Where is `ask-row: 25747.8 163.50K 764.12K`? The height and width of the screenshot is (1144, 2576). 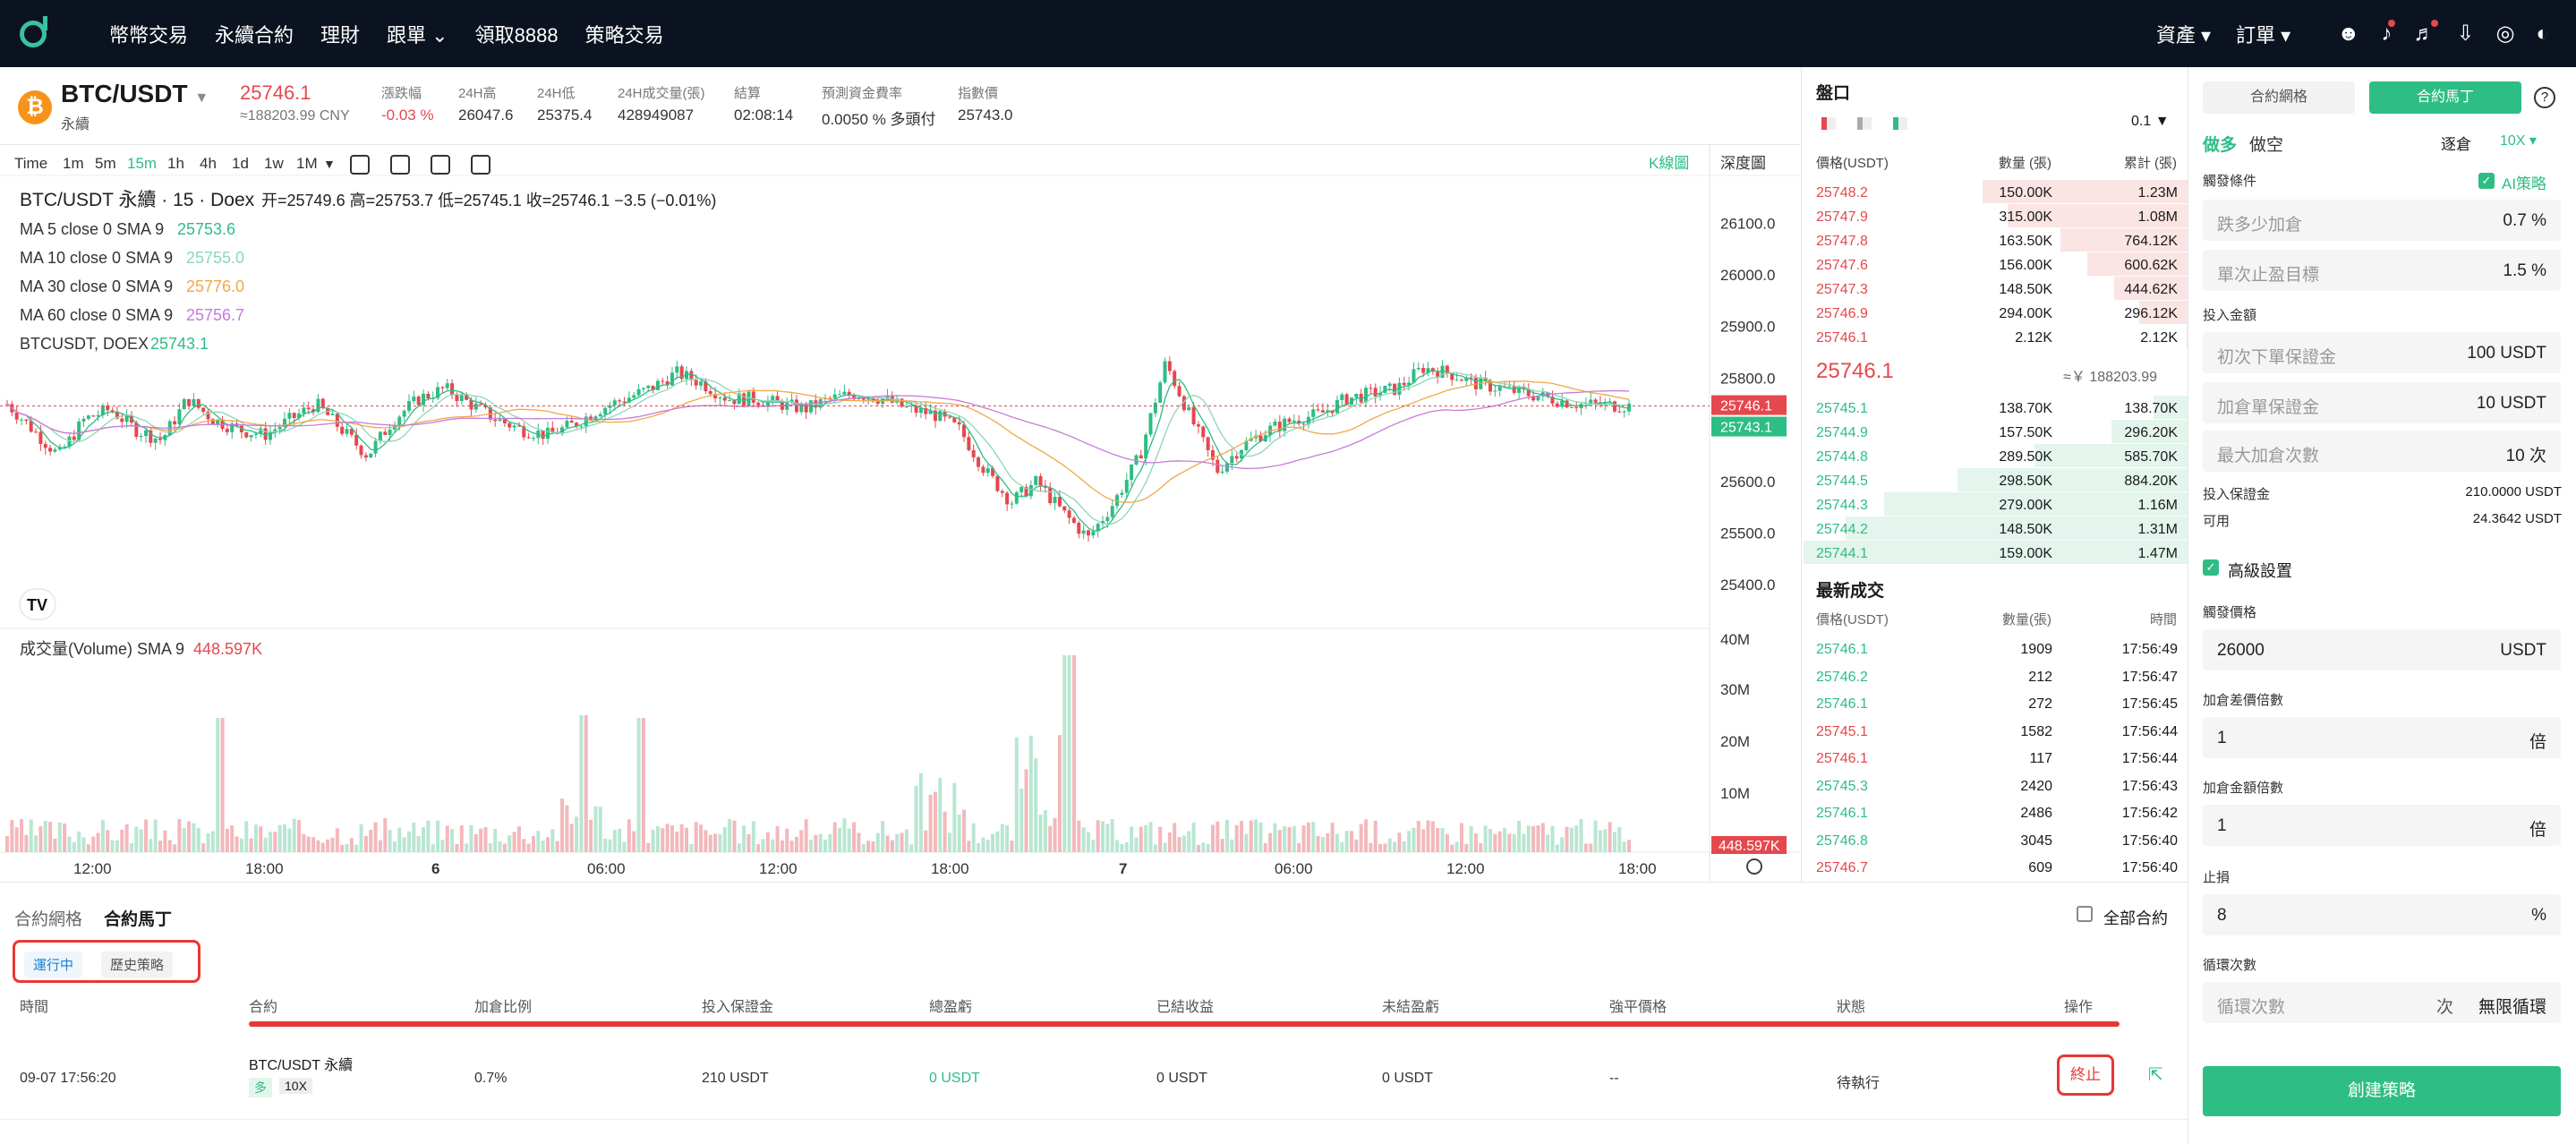 ask-row: 25747.8 163.50K 764.12K is located at coordinates (1995, 241).